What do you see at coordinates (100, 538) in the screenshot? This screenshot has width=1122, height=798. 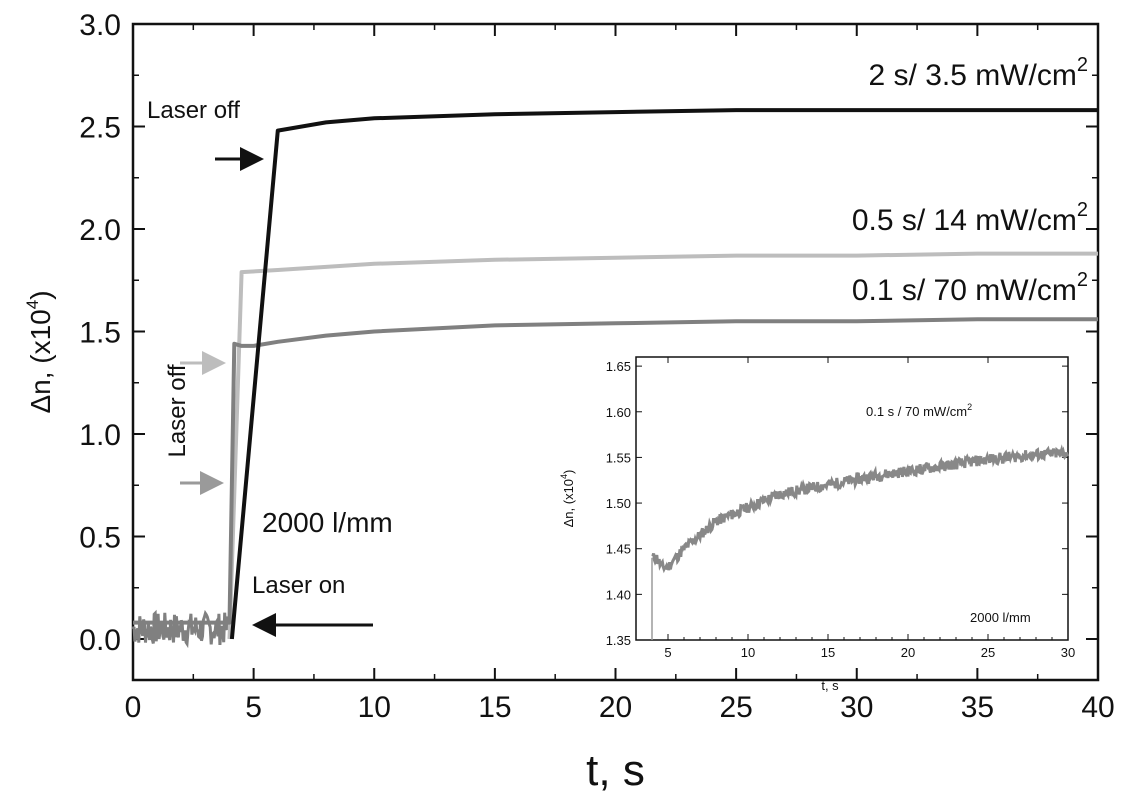 I see `y-tick-label: 0.5` at bounding box center [100, 538].